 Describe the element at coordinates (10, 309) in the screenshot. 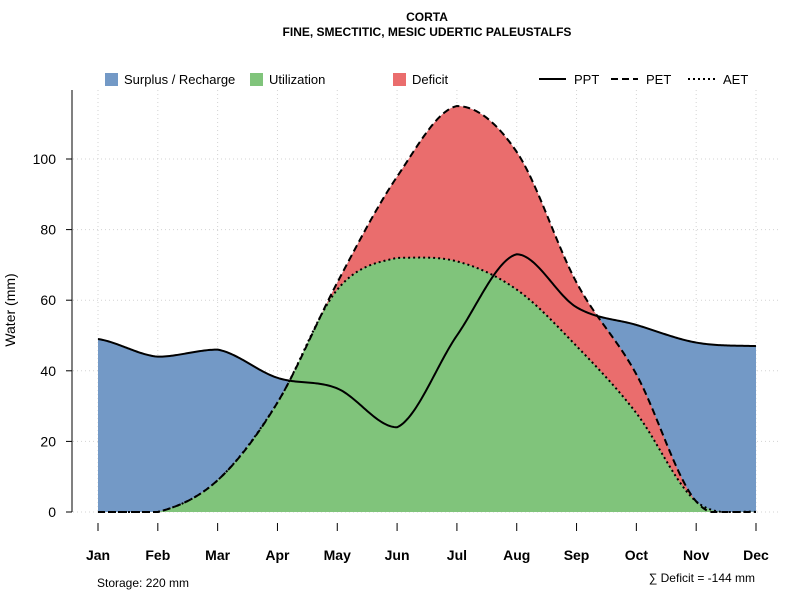

I see `y-axis-label: Water (mm)` at that location.